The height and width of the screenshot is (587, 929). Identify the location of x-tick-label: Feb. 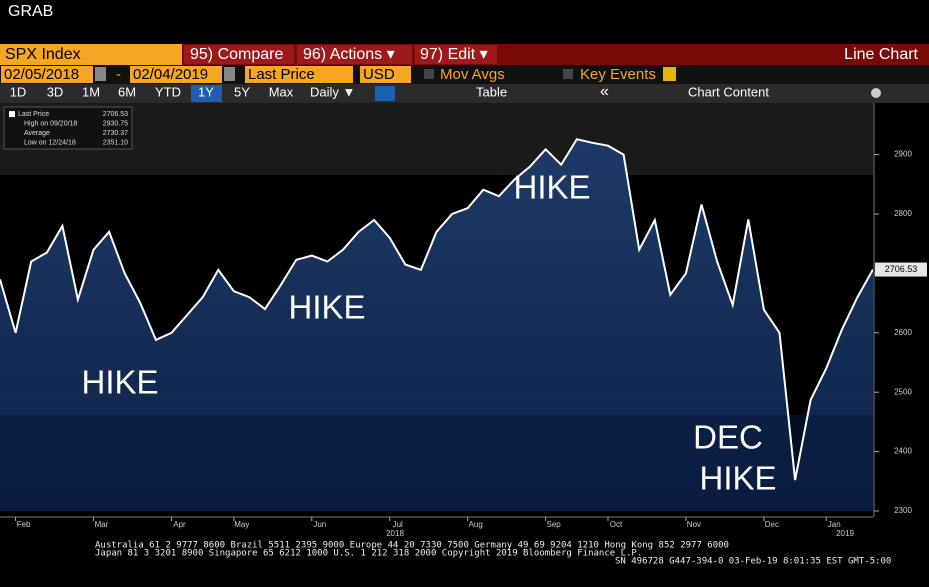
(24, 524).